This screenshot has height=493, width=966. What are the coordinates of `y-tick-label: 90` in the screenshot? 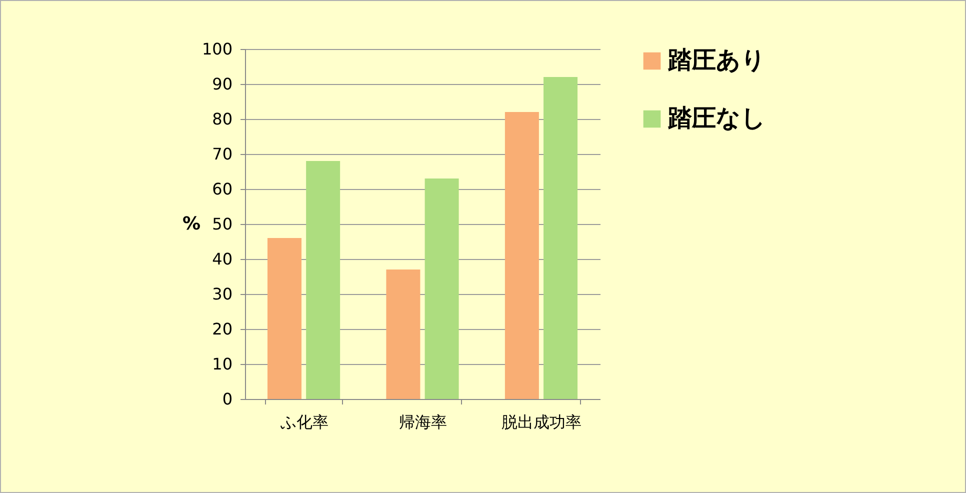 It's located at (222, 84).